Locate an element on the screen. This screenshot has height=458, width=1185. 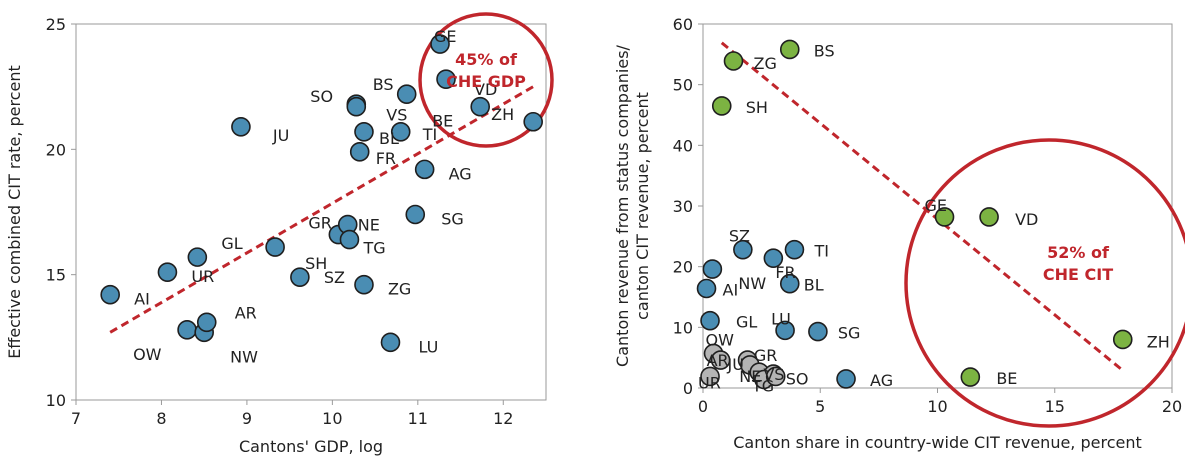
data-point-ge is located at coordinates (944, 217).